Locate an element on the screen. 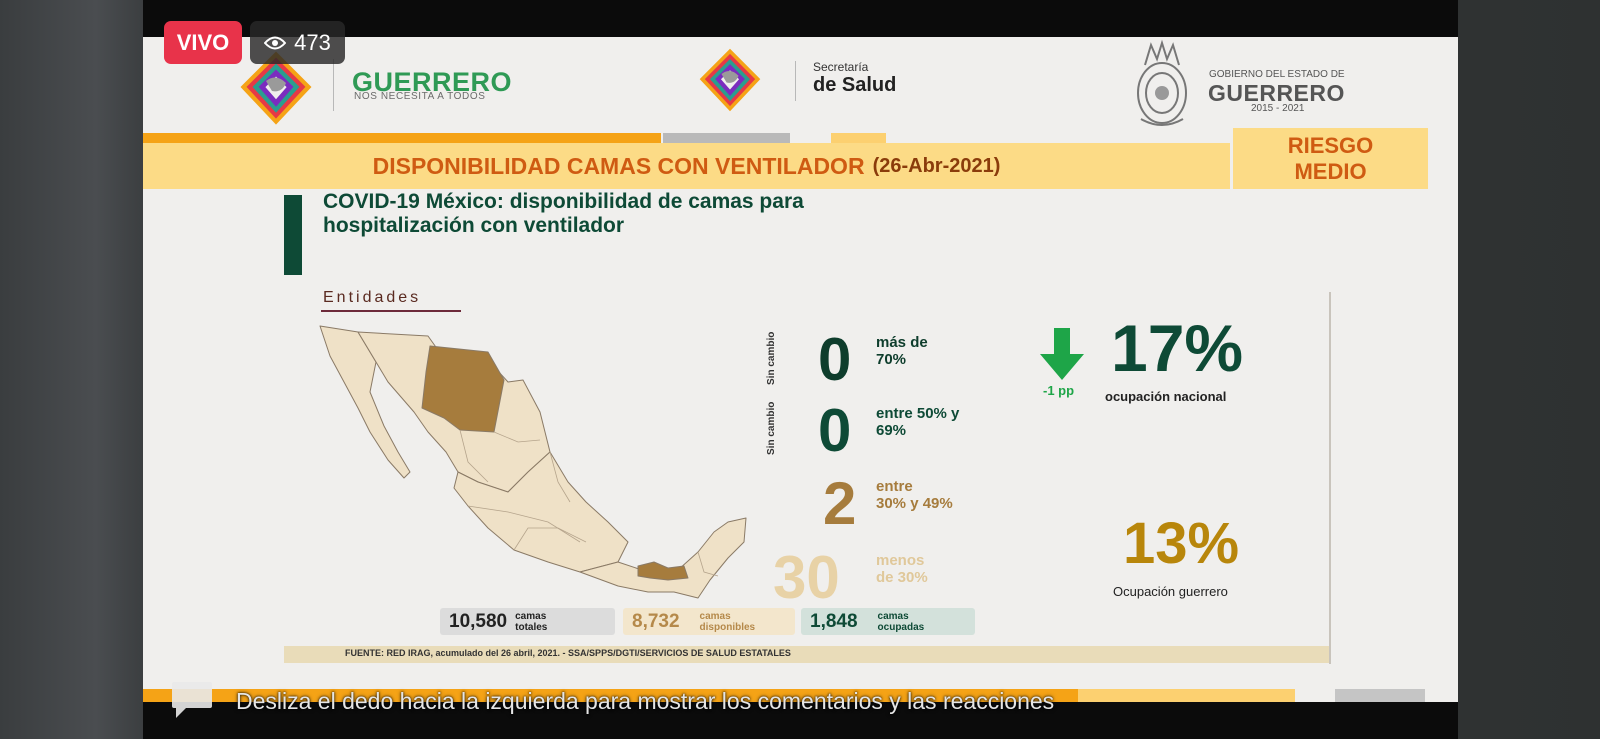  baja-california is located at coordinates (365, 402).